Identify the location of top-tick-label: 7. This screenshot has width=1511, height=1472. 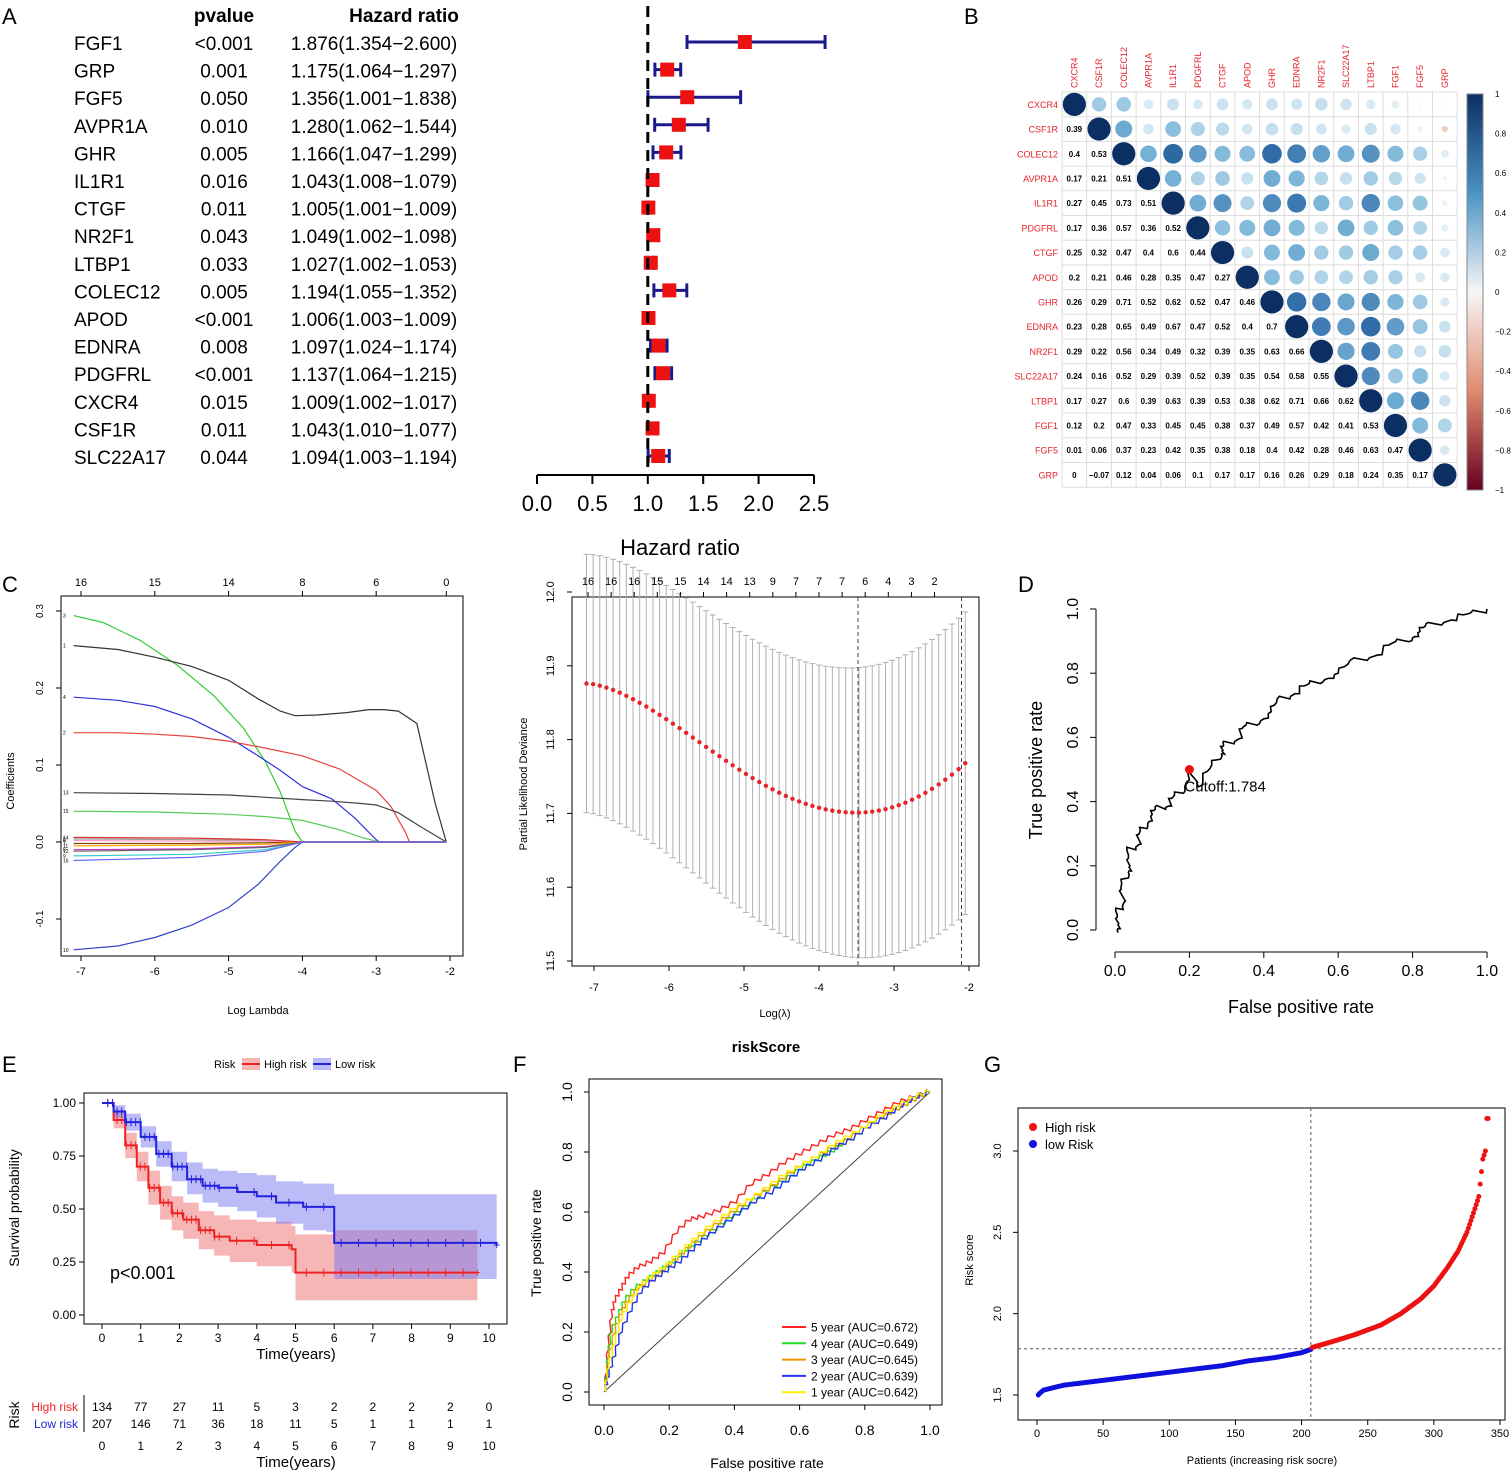
(796, 582).